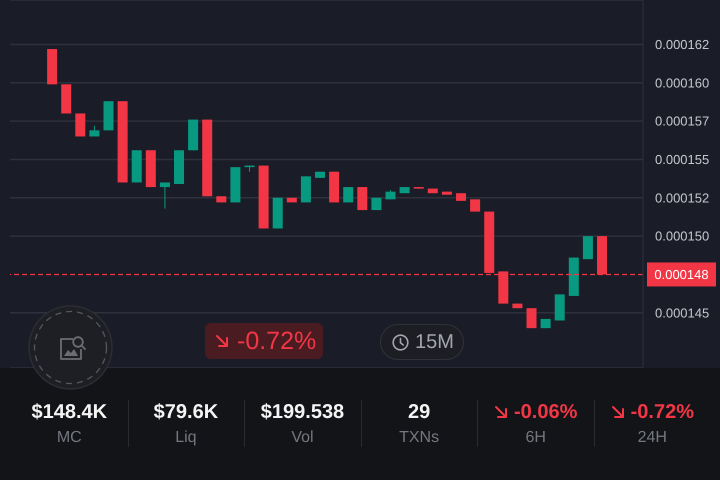  I want to click on y-tick-label: 0.000150, so click(682, 236).